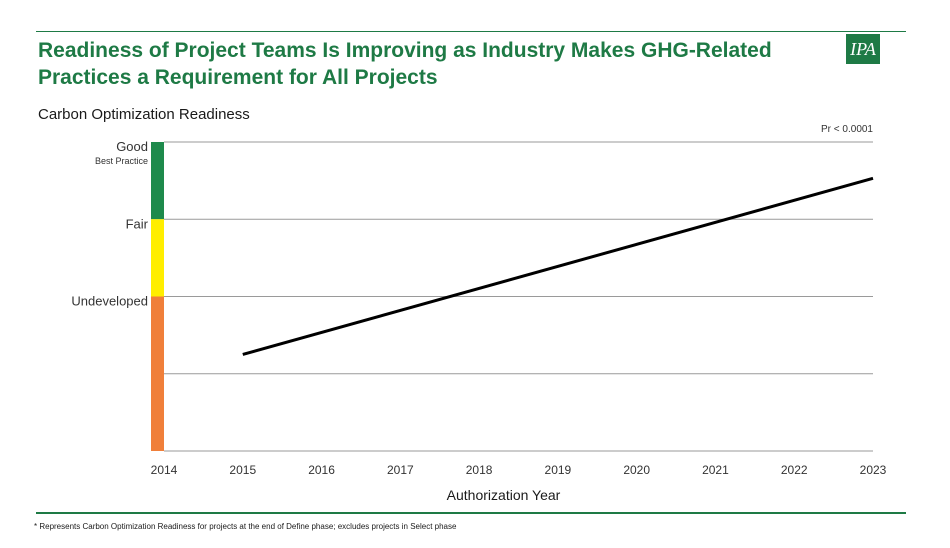  I want to click on y-sublabel-best-practice: Best Practice, so click(121, 161).